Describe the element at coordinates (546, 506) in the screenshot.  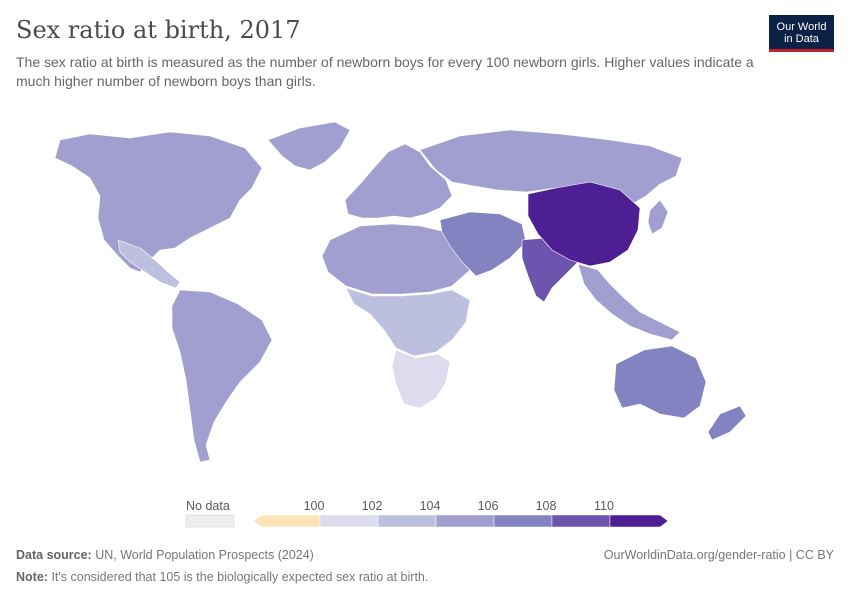
I see `legend-tick-108: 108` at that location.